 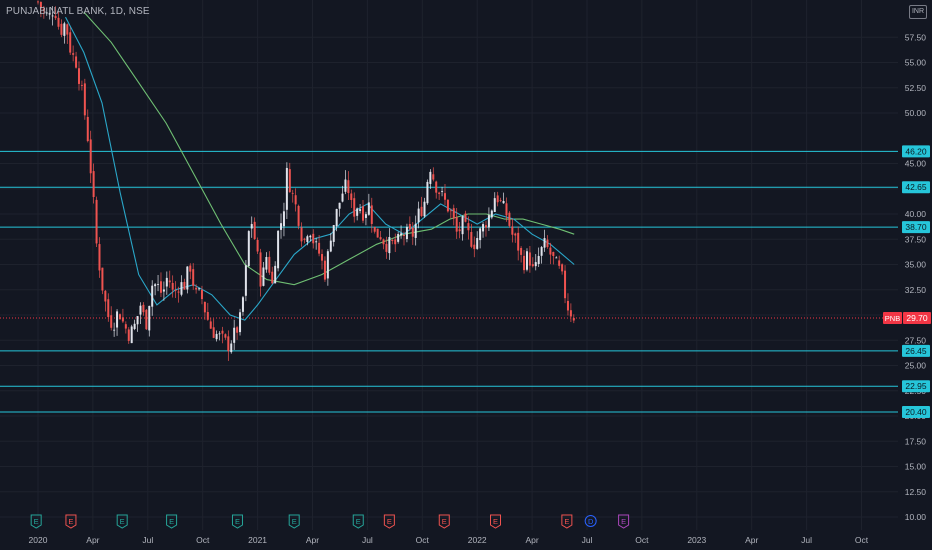 What do you see at coordinates (916, 37) in the screenshot?
I see `price-tick-label: 57.50` at bounding box center [916, 37].